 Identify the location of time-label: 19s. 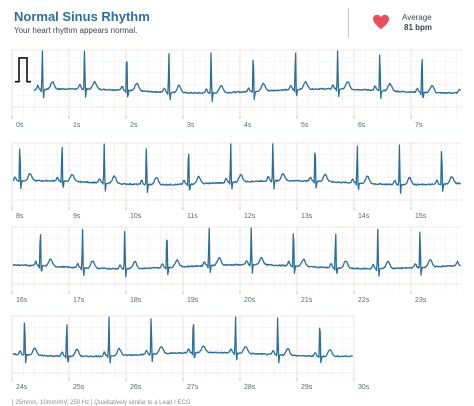
(193, 300).